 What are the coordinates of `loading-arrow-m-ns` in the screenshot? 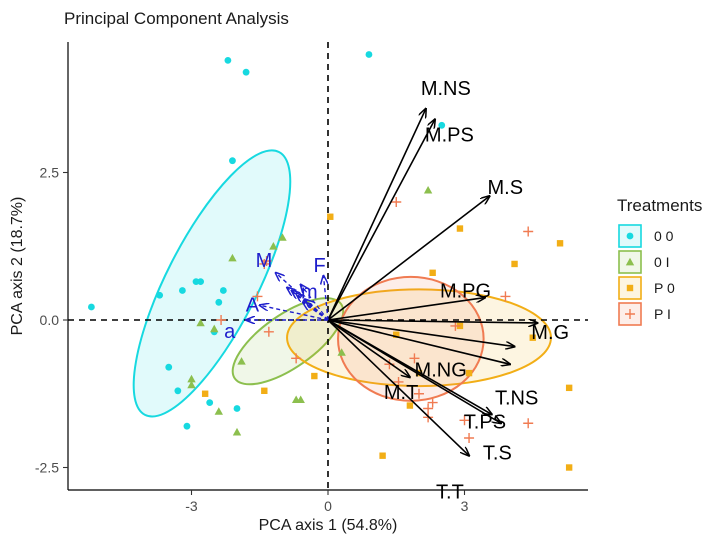 It's located at (376, 215).